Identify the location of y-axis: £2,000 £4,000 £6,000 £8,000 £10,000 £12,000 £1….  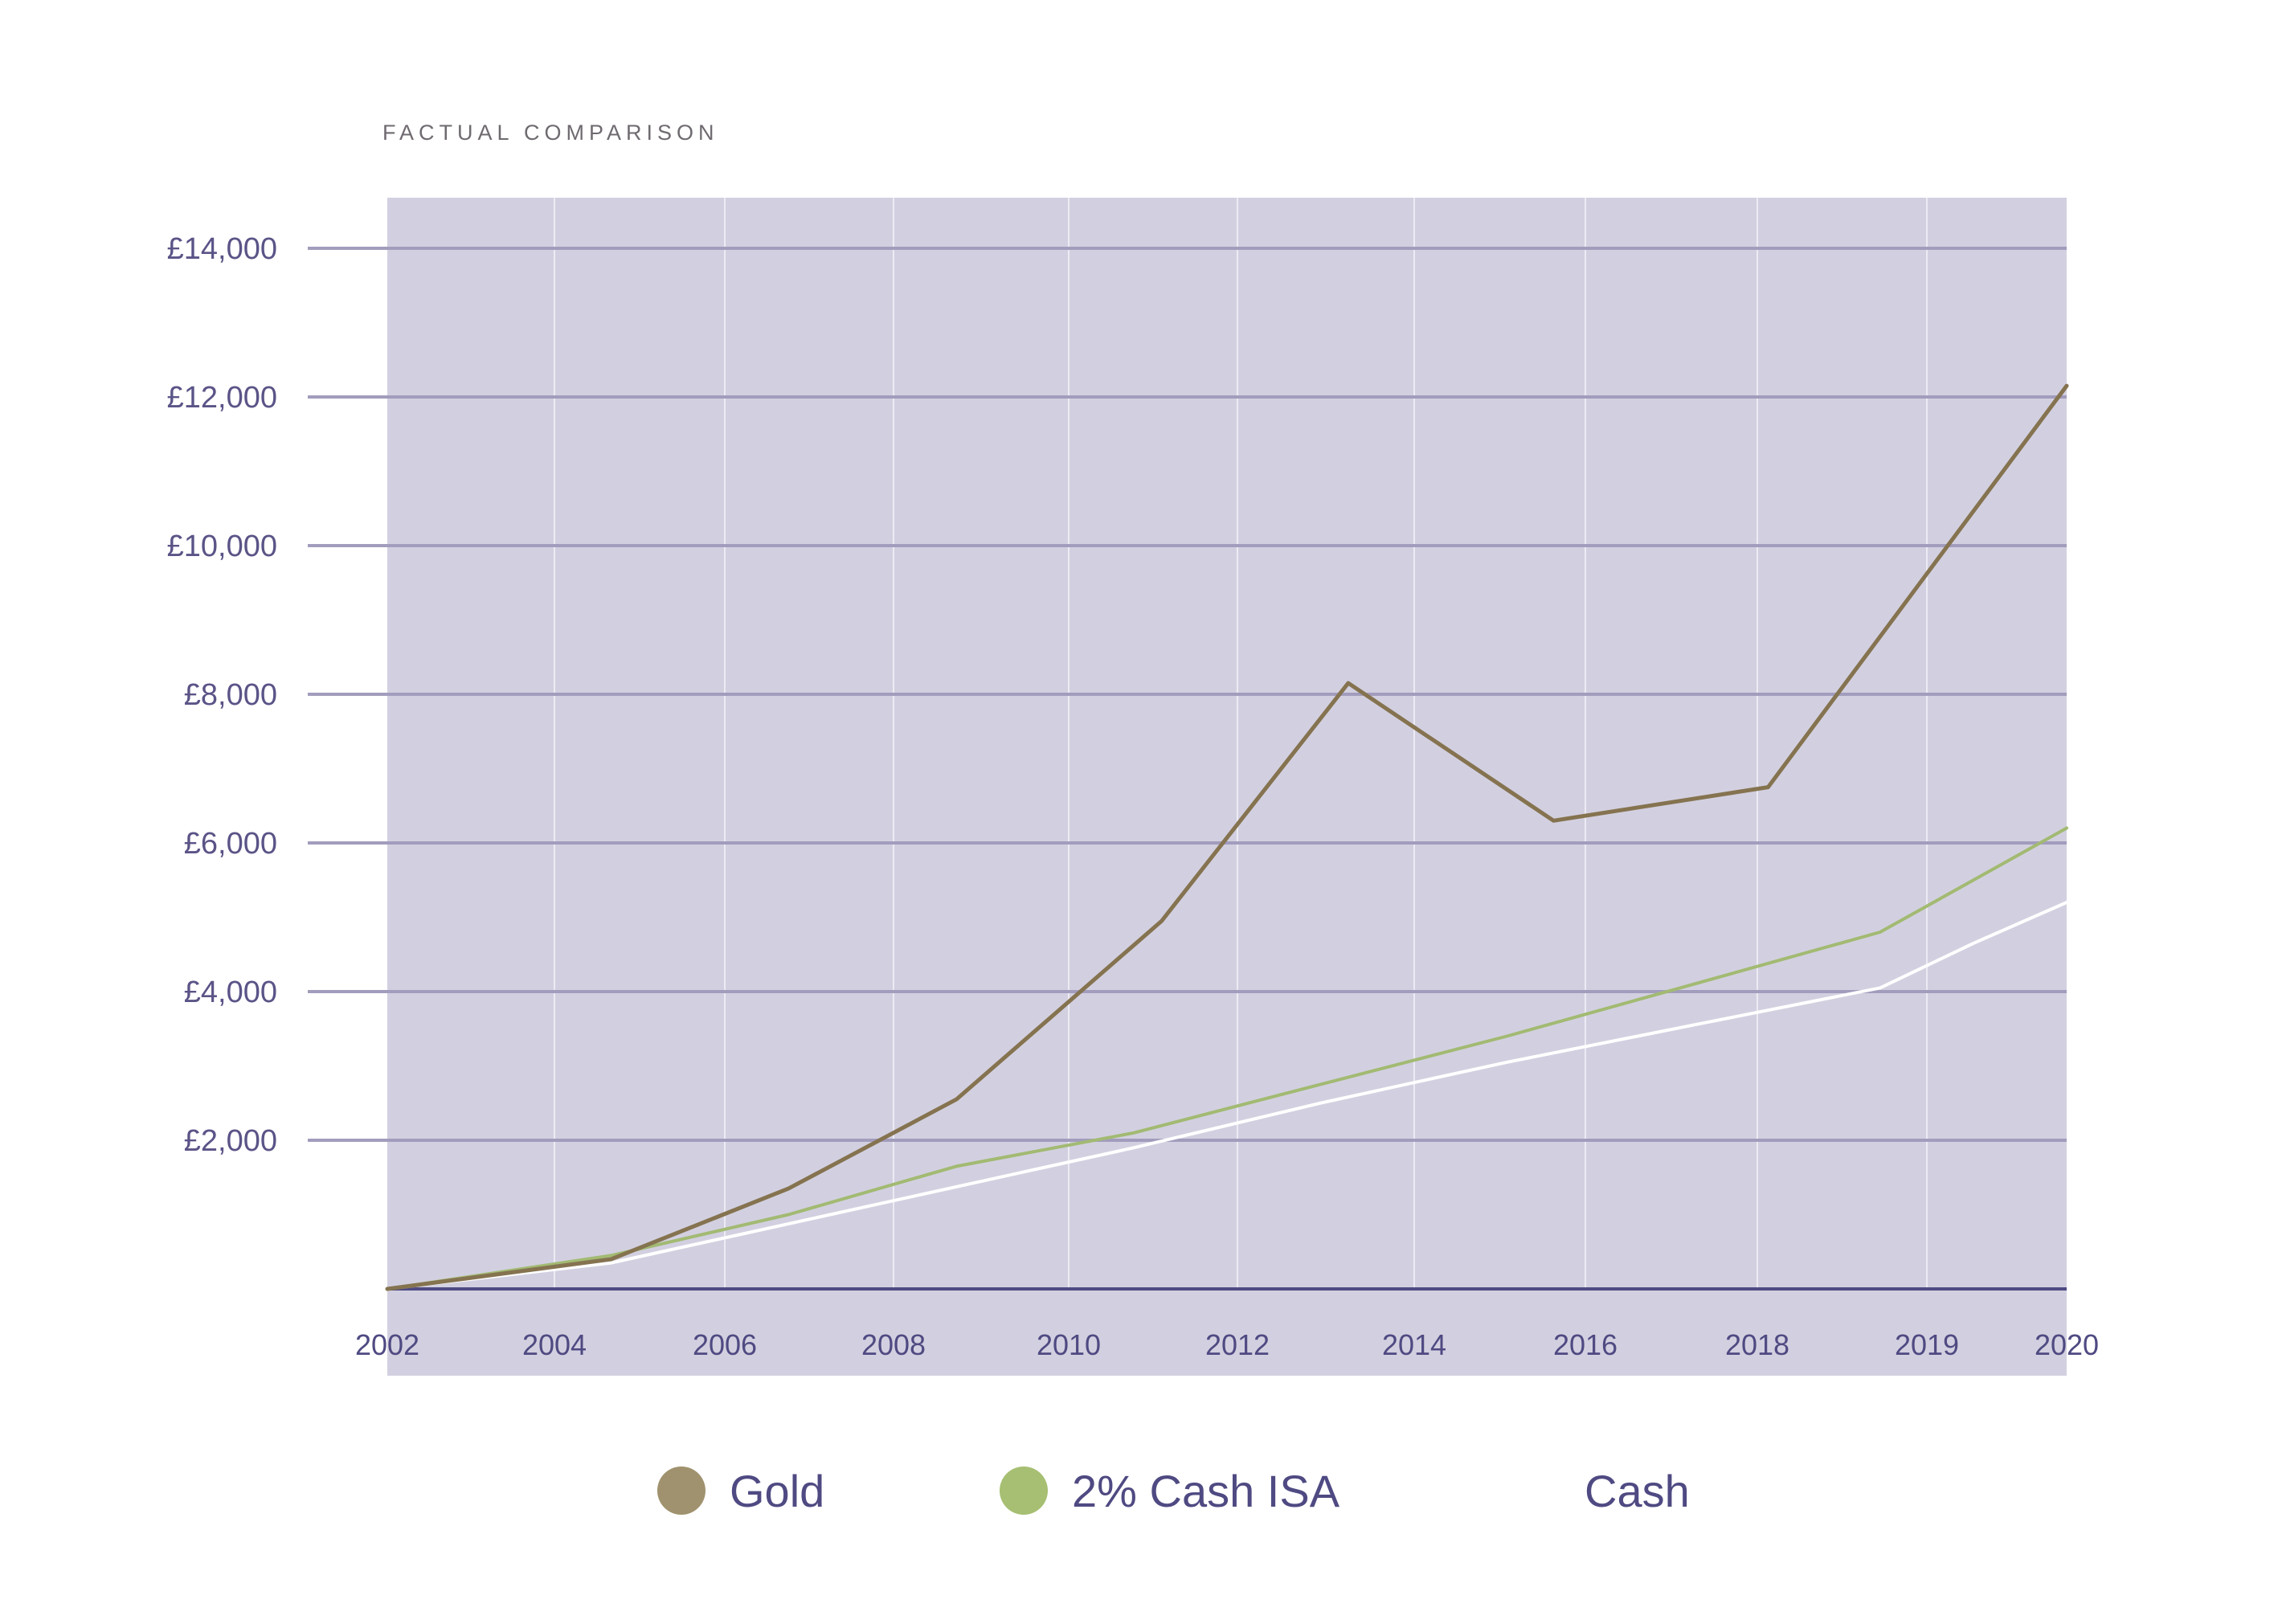
(222, 695).